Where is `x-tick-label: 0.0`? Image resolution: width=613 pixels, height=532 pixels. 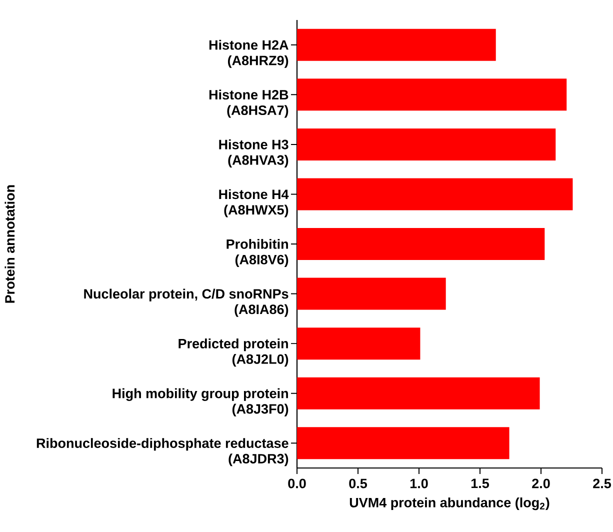 x-tick-label: 0.0 is located at coordinates (297, 483).